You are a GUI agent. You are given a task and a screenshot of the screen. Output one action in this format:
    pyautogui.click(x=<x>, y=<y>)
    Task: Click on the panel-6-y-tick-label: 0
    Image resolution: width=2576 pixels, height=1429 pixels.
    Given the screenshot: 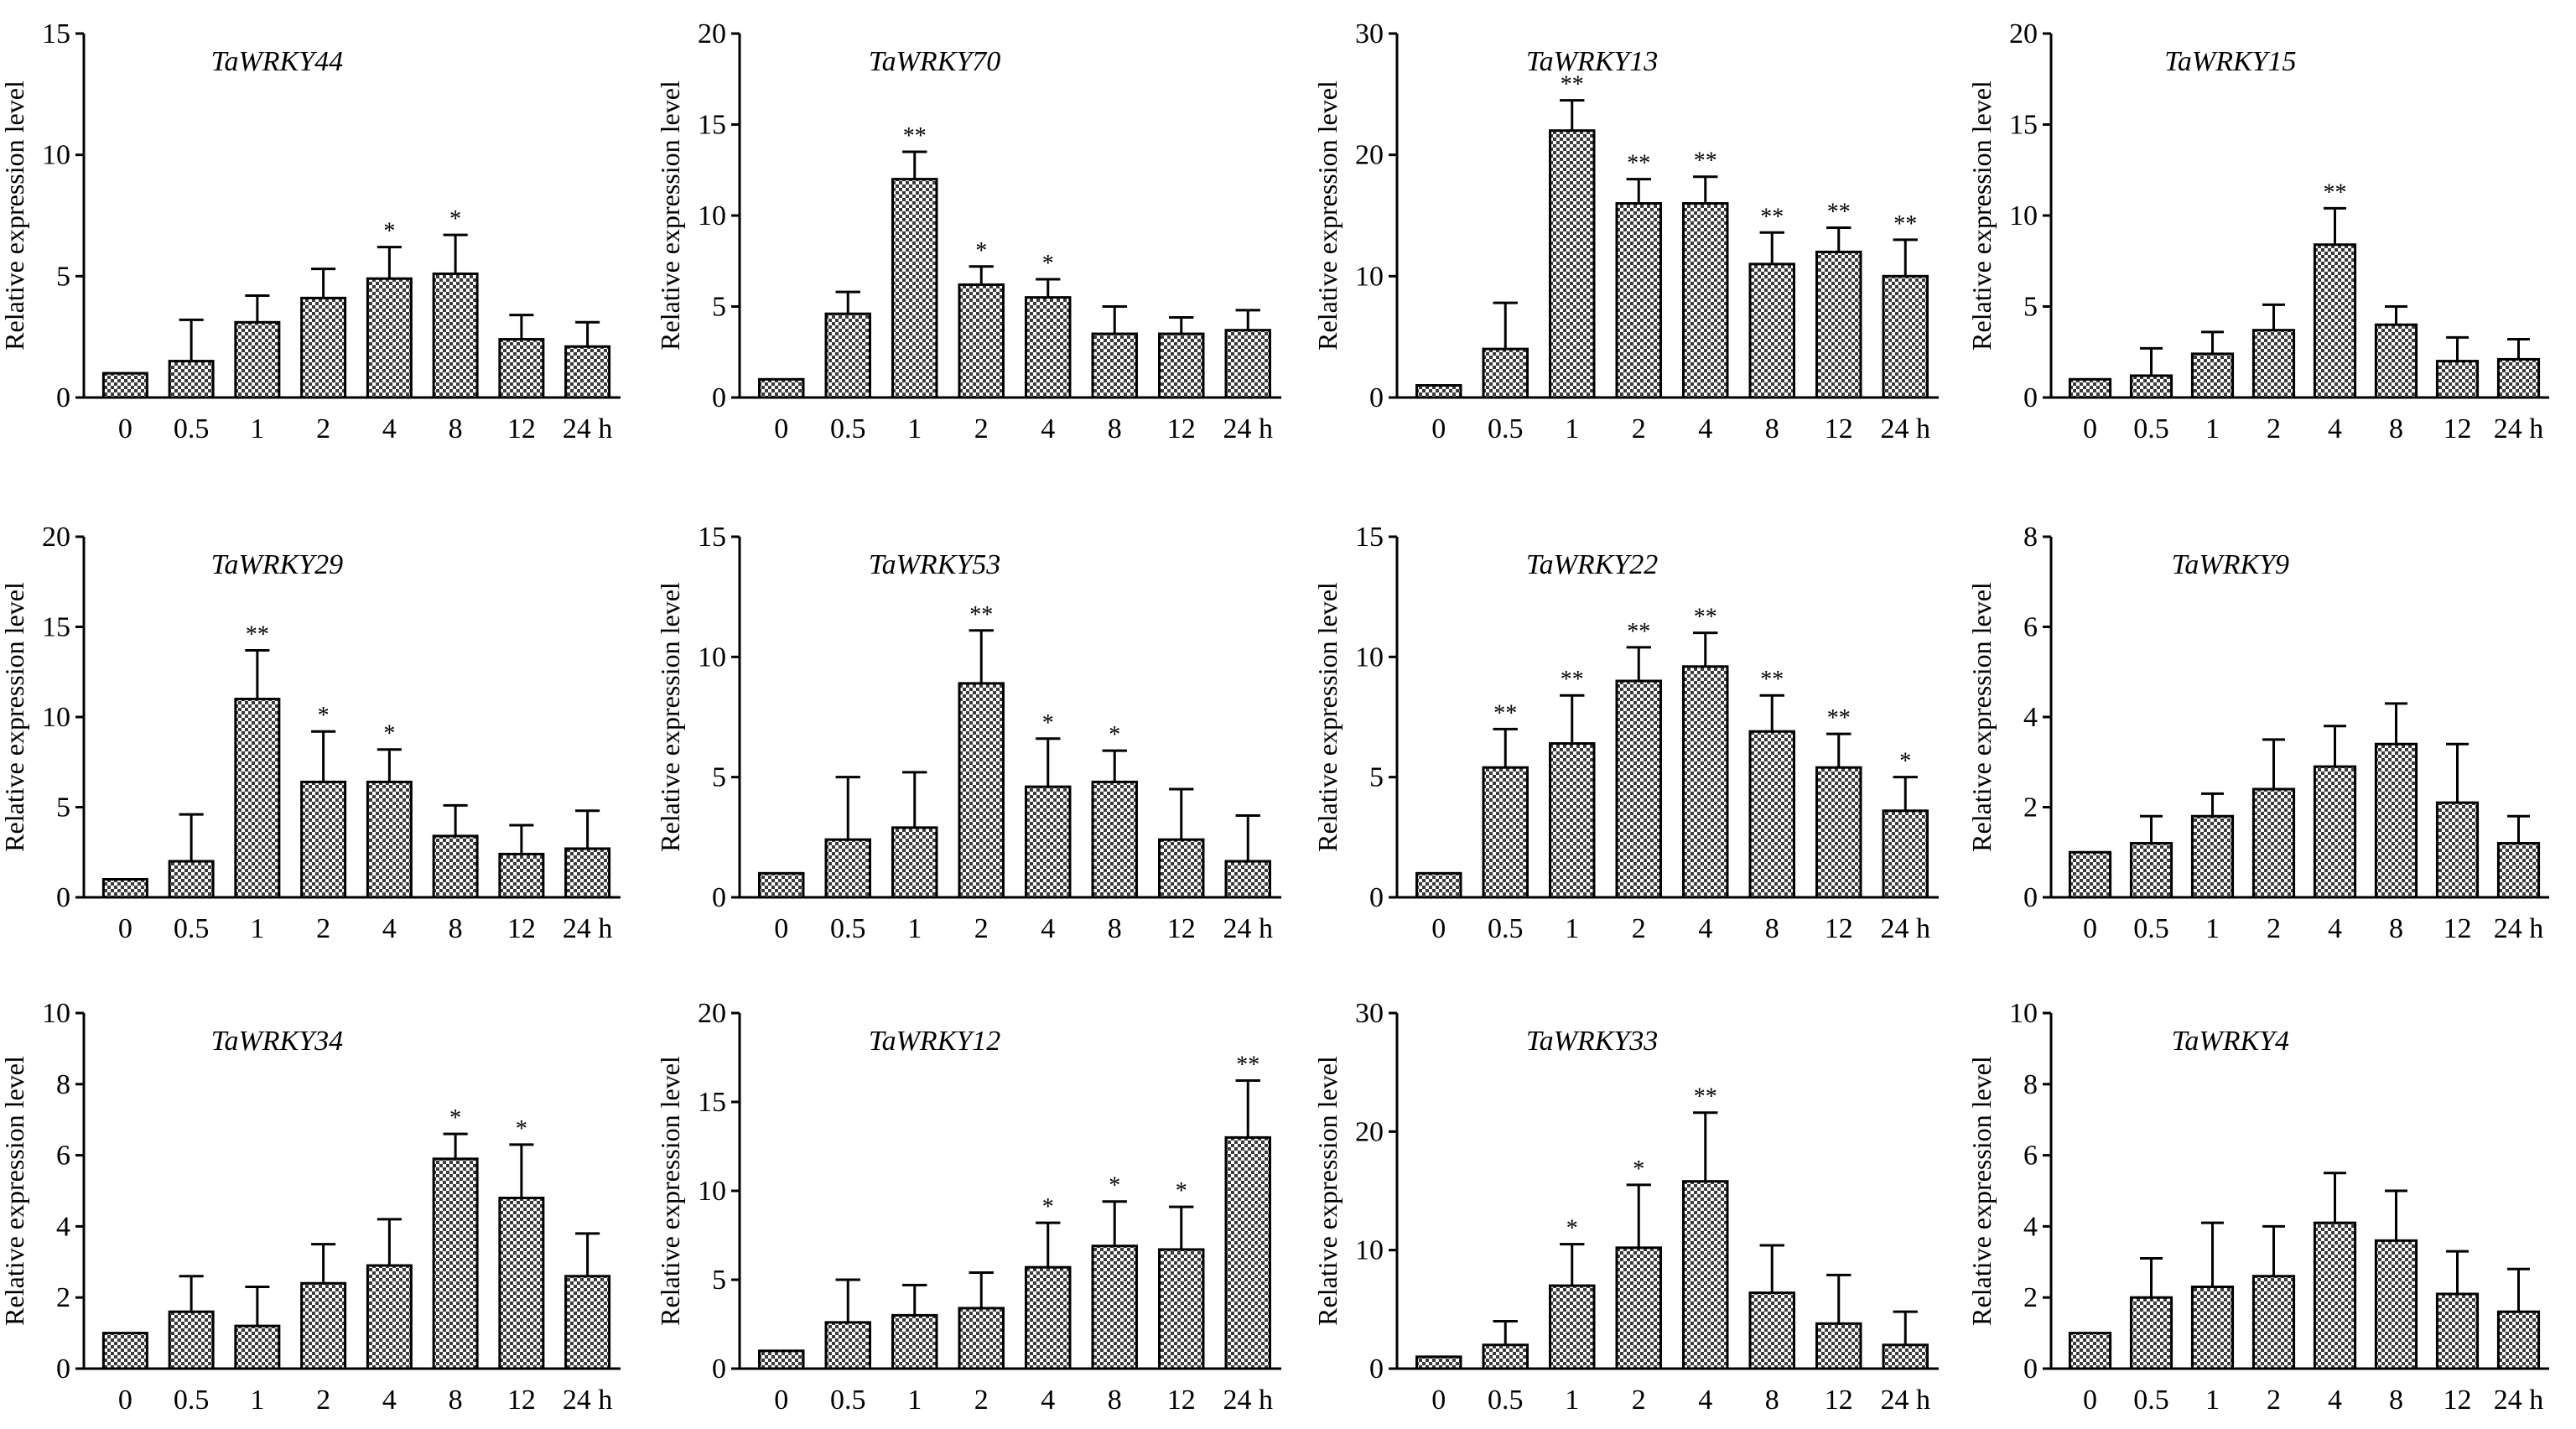 What is the action you would take?
    pyautogui.click(x=719, y=897)
    